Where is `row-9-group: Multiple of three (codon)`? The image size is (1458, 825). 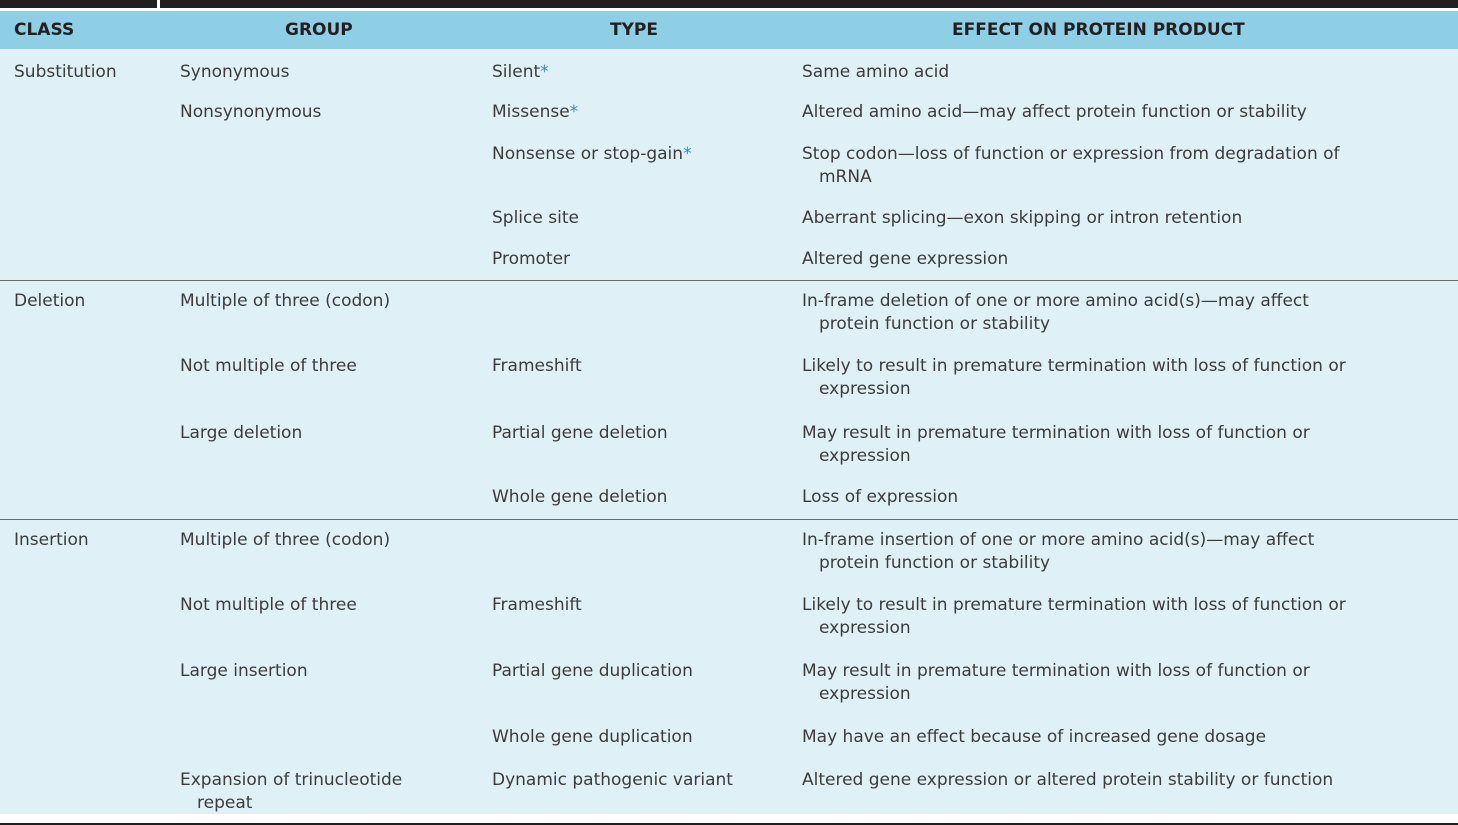
row-9-group: Multiple of three (codon) is located at coordinates (285, 540).